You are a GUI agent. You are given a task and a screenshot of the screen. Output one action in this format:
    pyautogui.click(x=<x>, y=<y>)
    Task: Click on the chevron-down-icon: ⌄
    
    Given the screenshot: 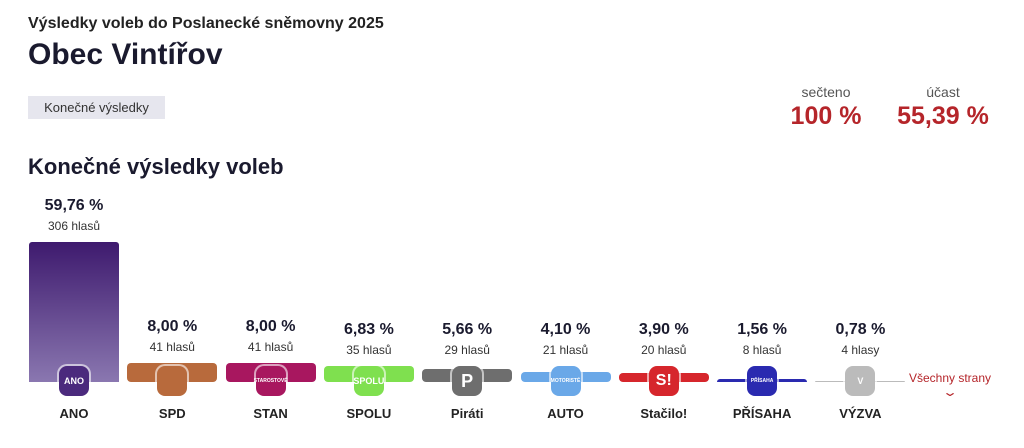 What is the action you would take?
    pyautogui.click(x=950, y=392)
    